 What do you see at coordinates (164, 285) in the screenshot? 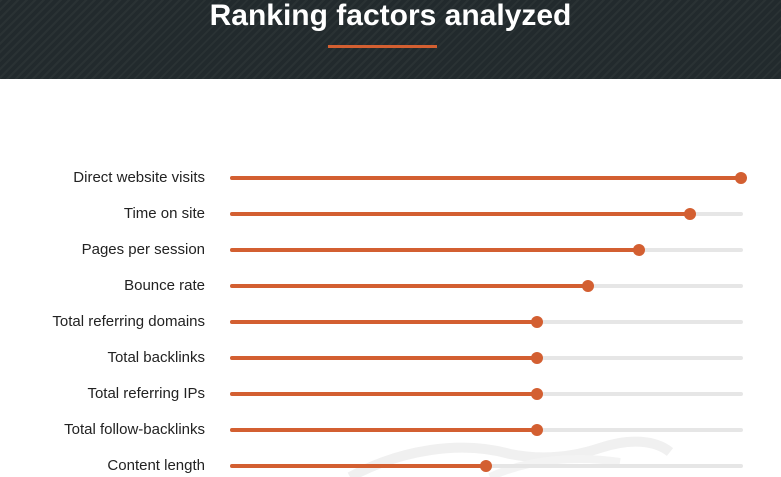
I see `factor-label: Bounce rate` at bounding box center [164, 285].